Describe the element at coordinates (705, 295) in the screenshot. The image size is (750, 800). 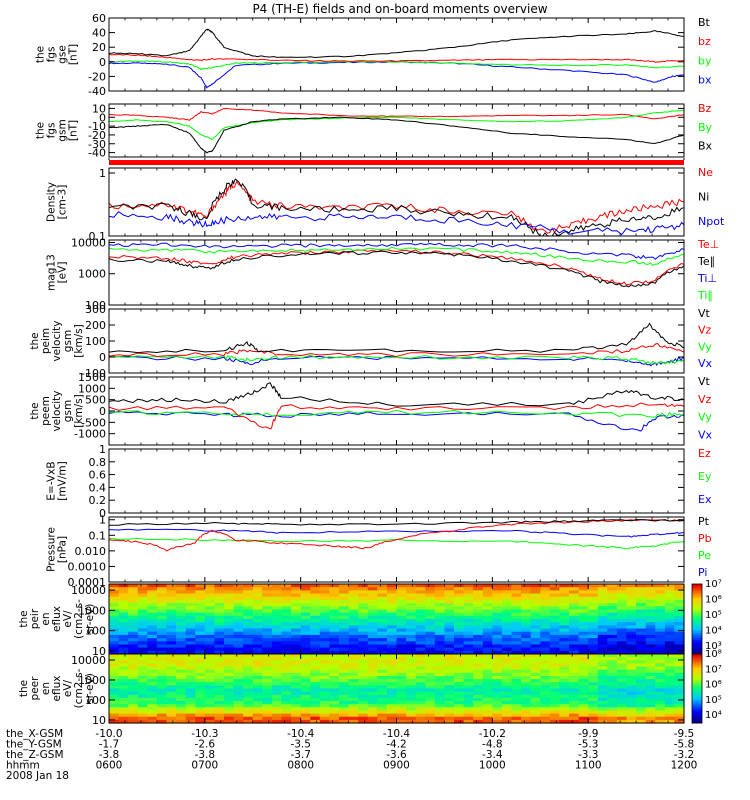
I see `legend-label: Ti∥` at that location.